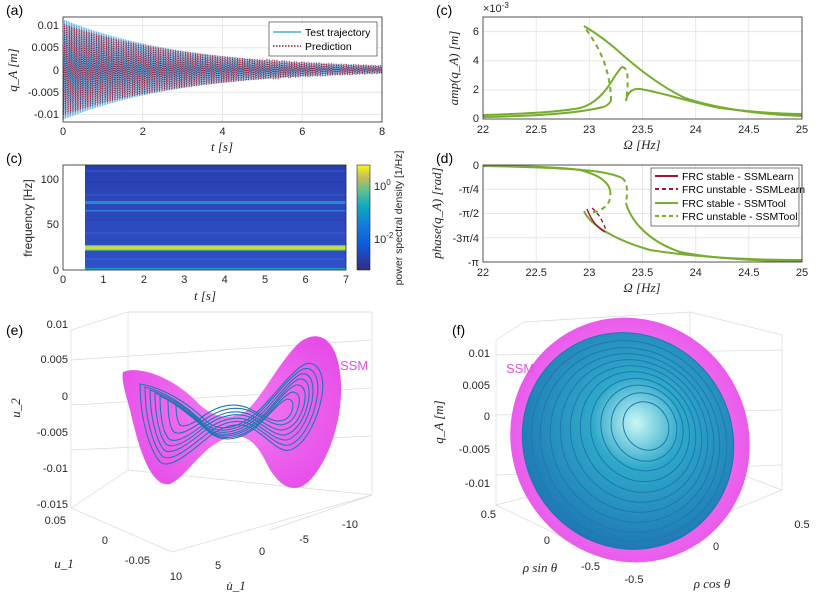 This screenshot has height=595, width=830. I want to click on panel-c-xtick: 2, so click(144, 280).